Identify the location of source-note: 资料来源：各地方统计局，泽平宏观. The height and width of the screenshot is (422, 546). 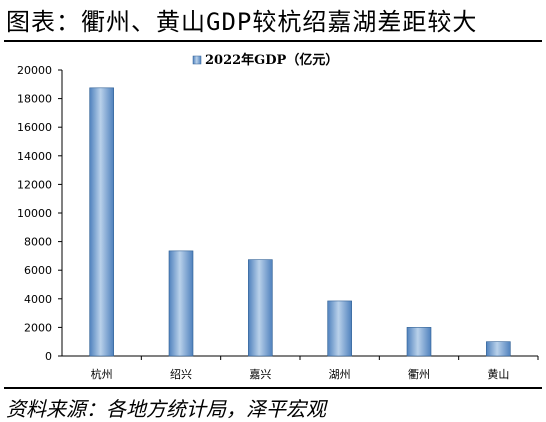
(166, 409).